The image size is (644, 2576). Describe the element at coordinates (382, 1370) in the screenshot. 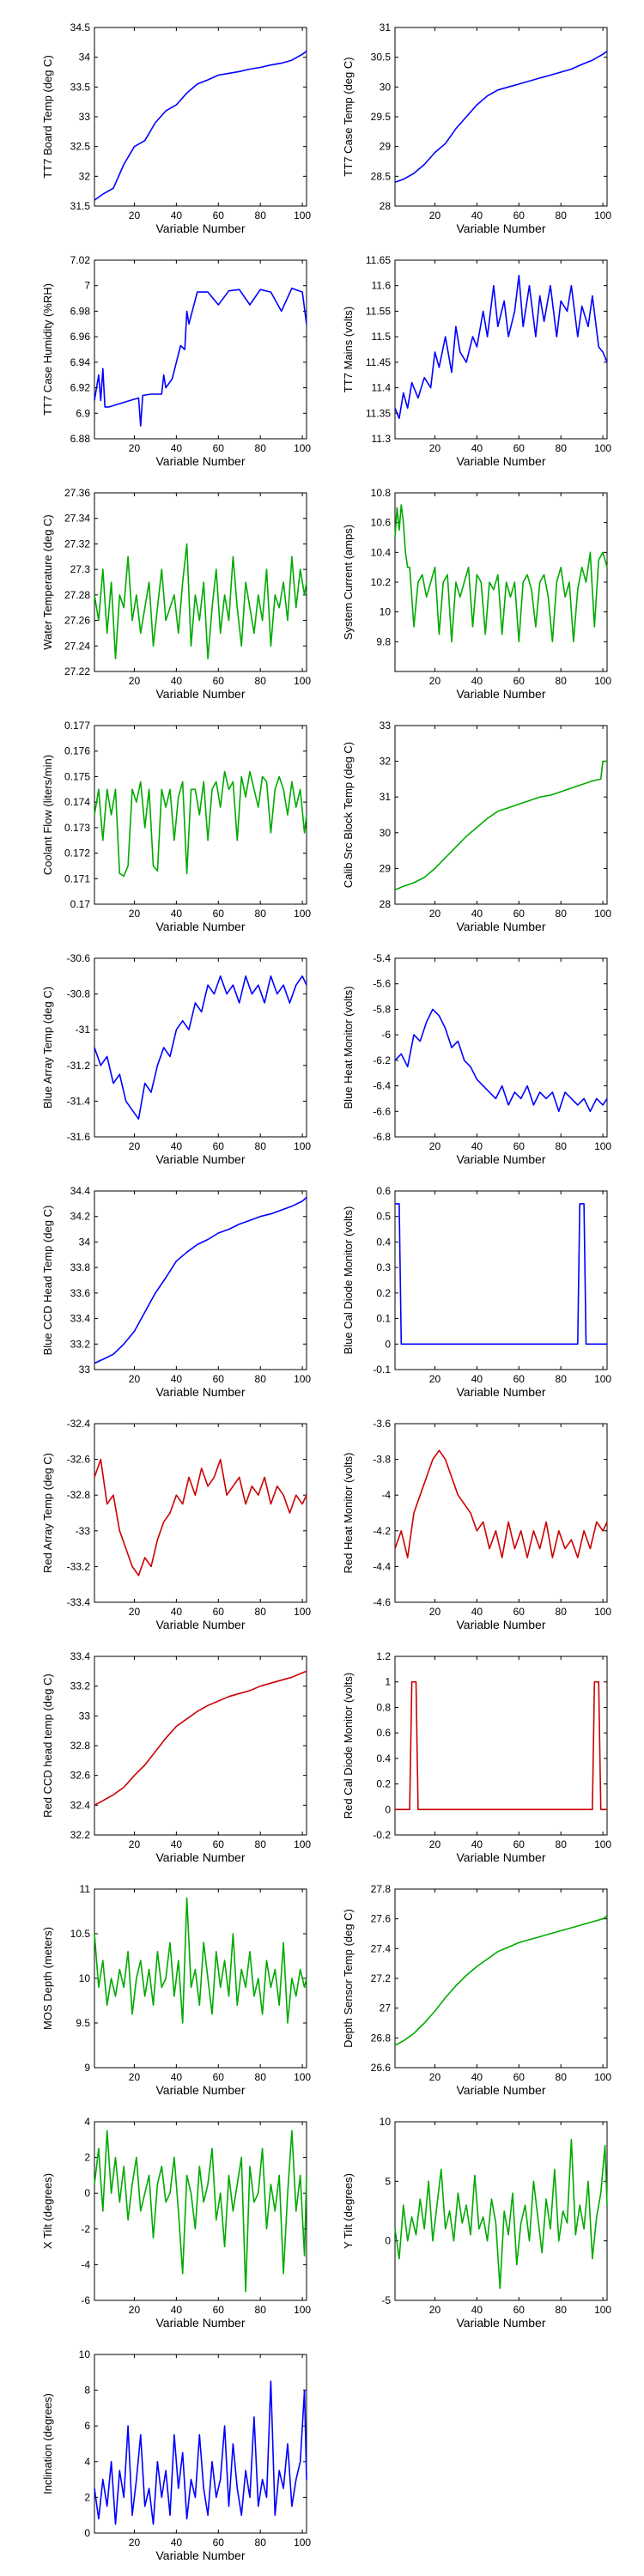

I see `y-tick-label: -0.1` at that location.